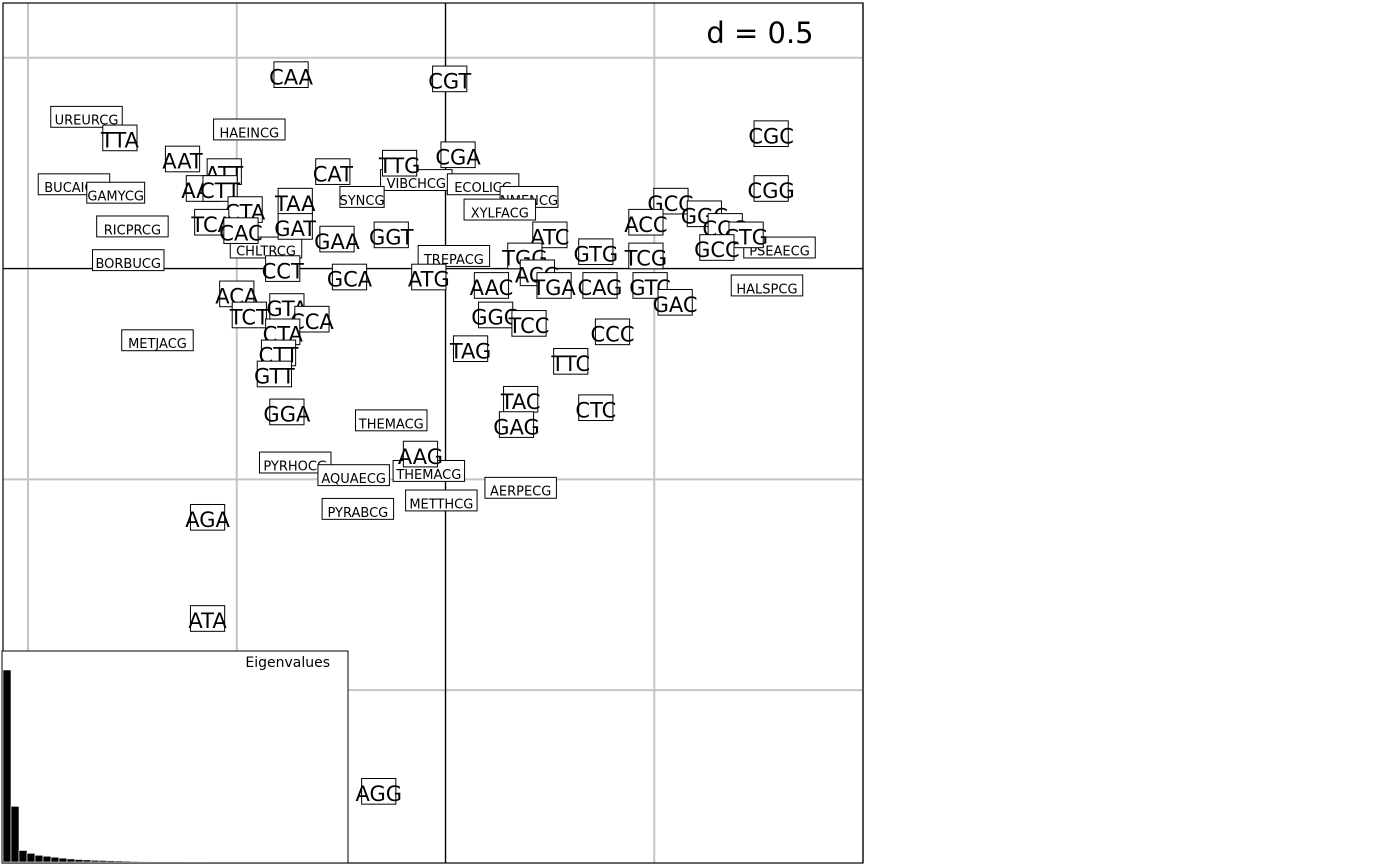  Describe the element at coordinates (120, 138) in the screenshot. I see `point-label: TTA` at that location.